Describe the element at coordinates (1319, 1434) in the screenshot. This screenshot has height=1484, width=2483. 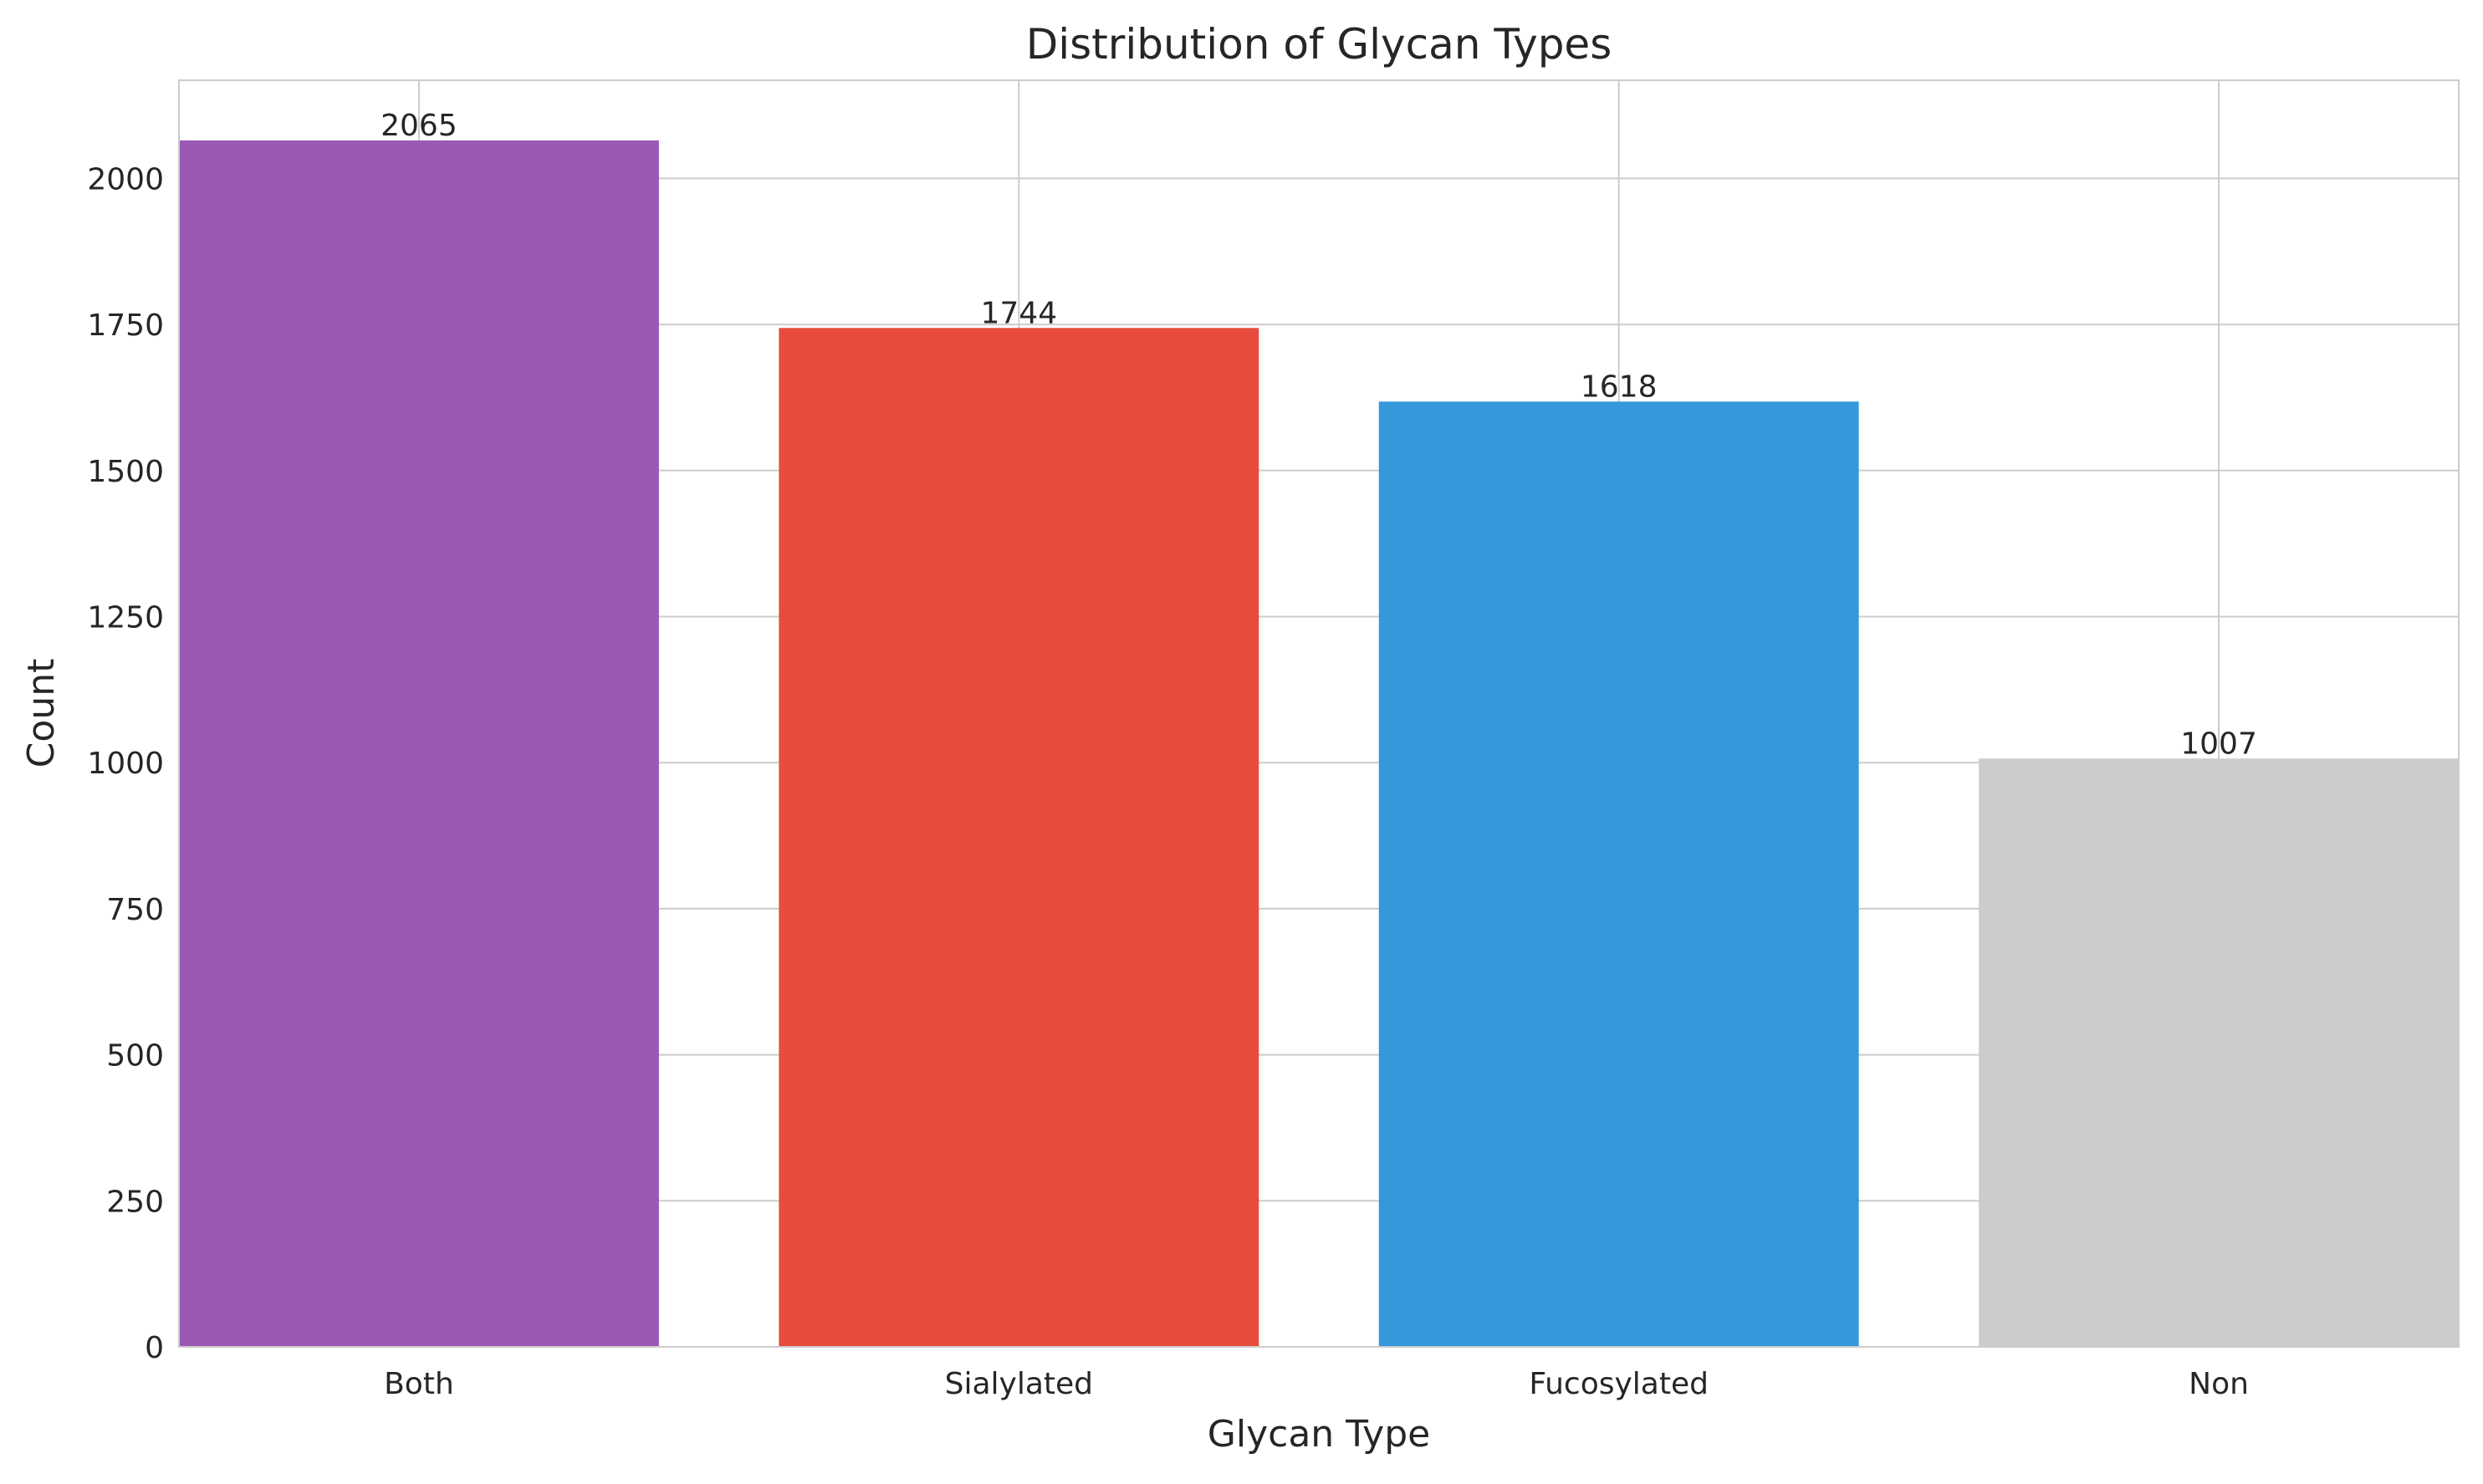
I see `x-axis-title: Glycan Type` at that location.